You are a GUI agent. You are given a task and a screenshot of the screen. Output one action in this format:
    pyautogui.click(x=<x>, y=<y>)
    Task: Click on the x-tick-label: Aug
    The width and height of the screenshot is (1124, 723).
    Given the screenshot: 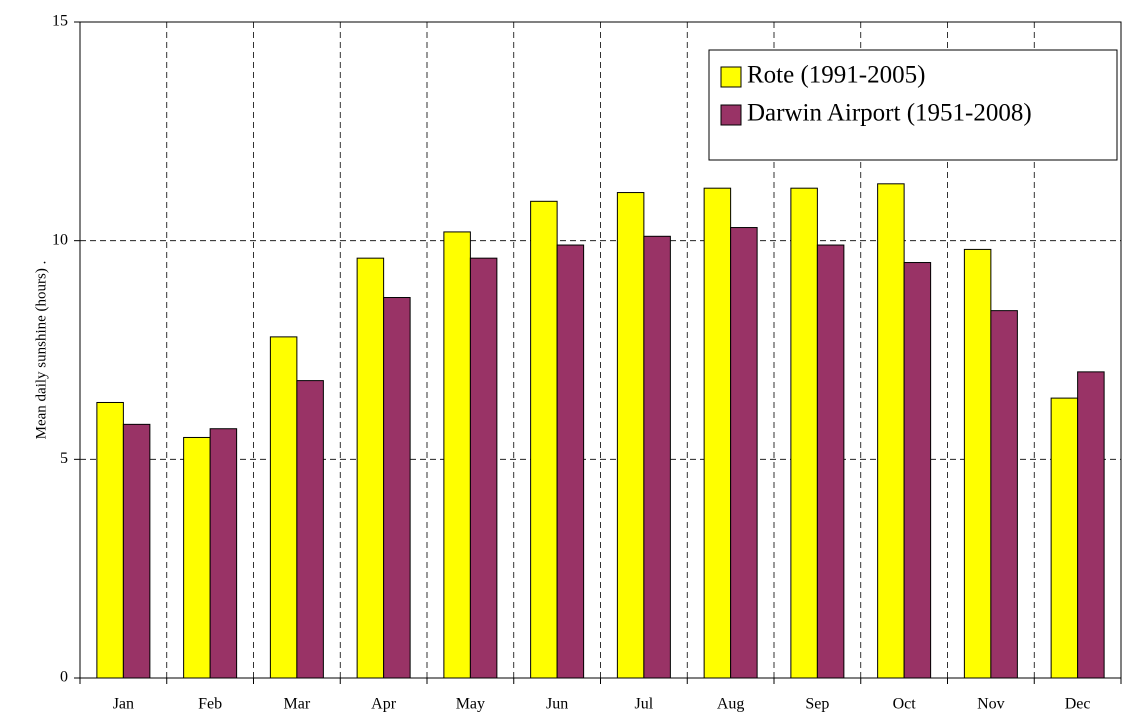 What is the action you would take?
    pyautogui.click(x=731, y=704)
    